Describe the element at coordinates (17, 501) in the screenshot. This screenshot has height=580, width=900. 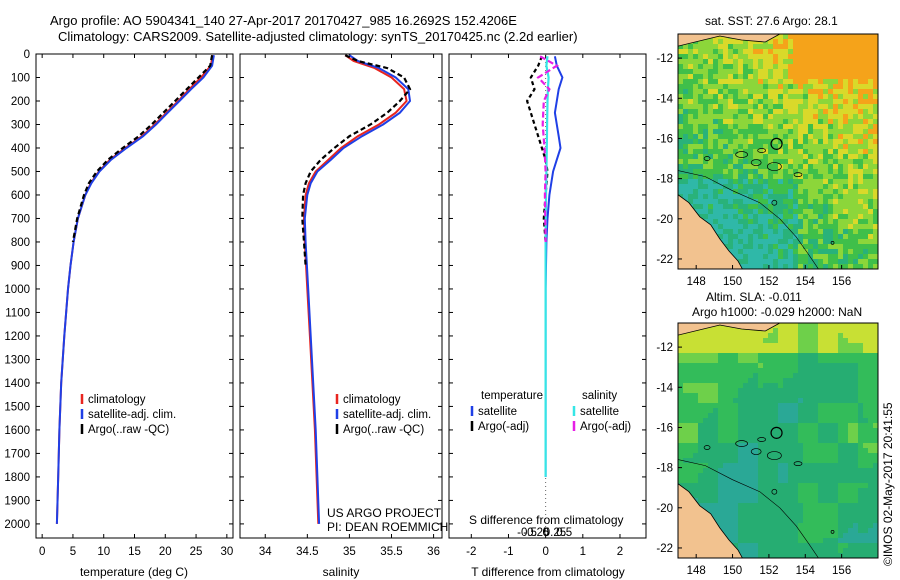
I see `depth-tick-label: 1900` at that location.